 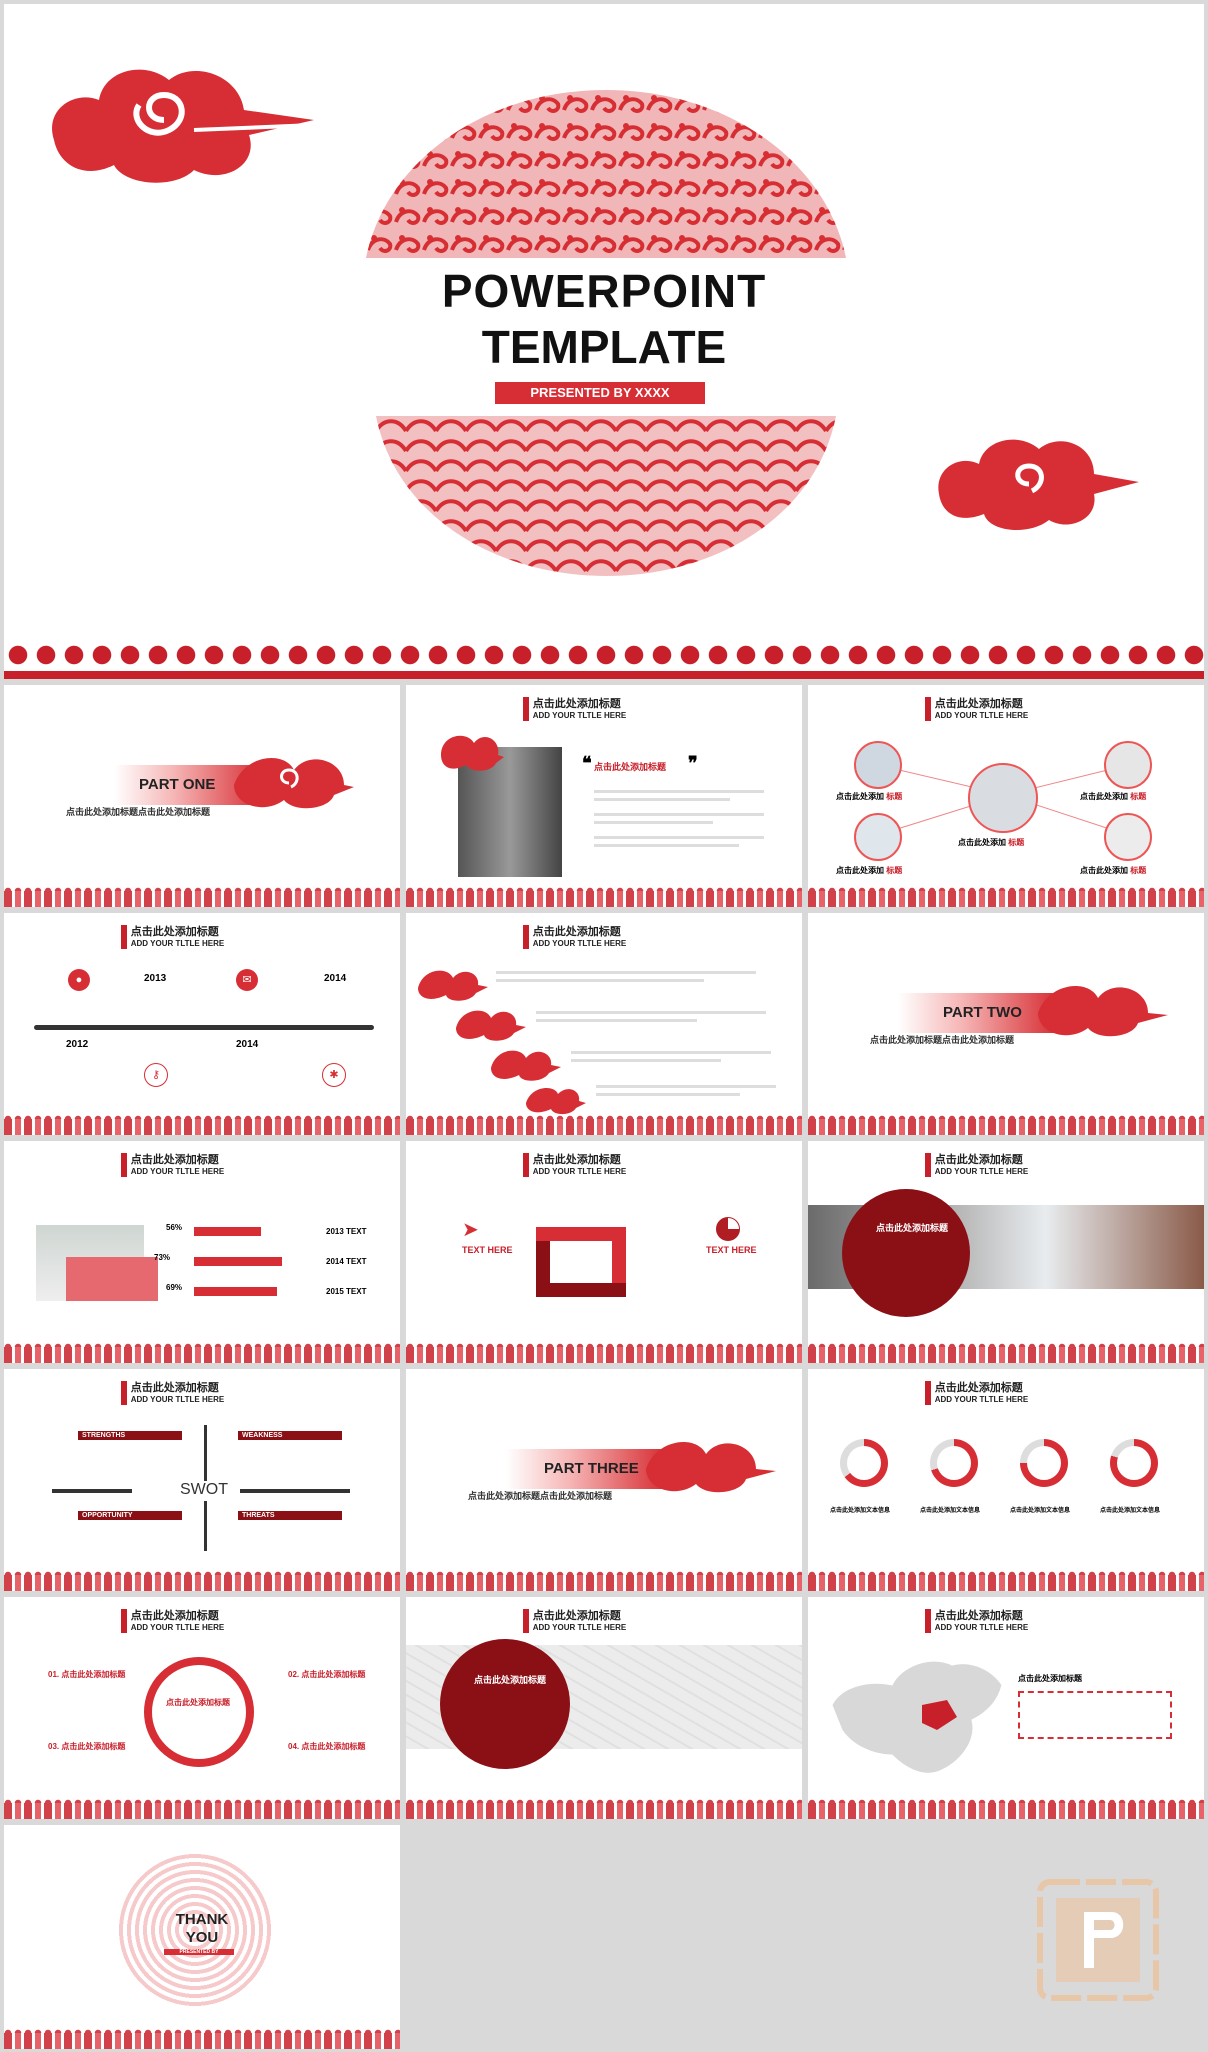 I want to click on swot-label: WEAKNESS, so click(x=290, y=1435).